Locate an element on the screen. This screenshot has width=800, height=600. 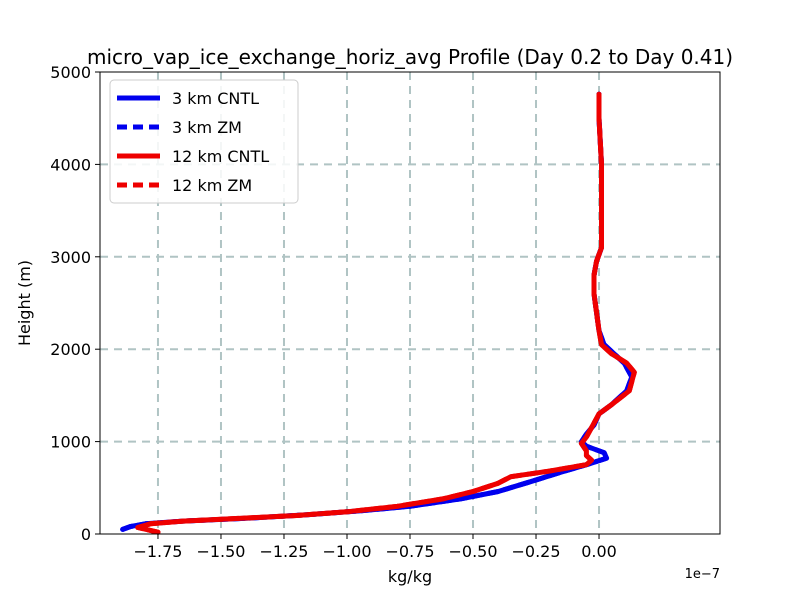
y-tick-label: 4000 is located at coordinates (70, 164).